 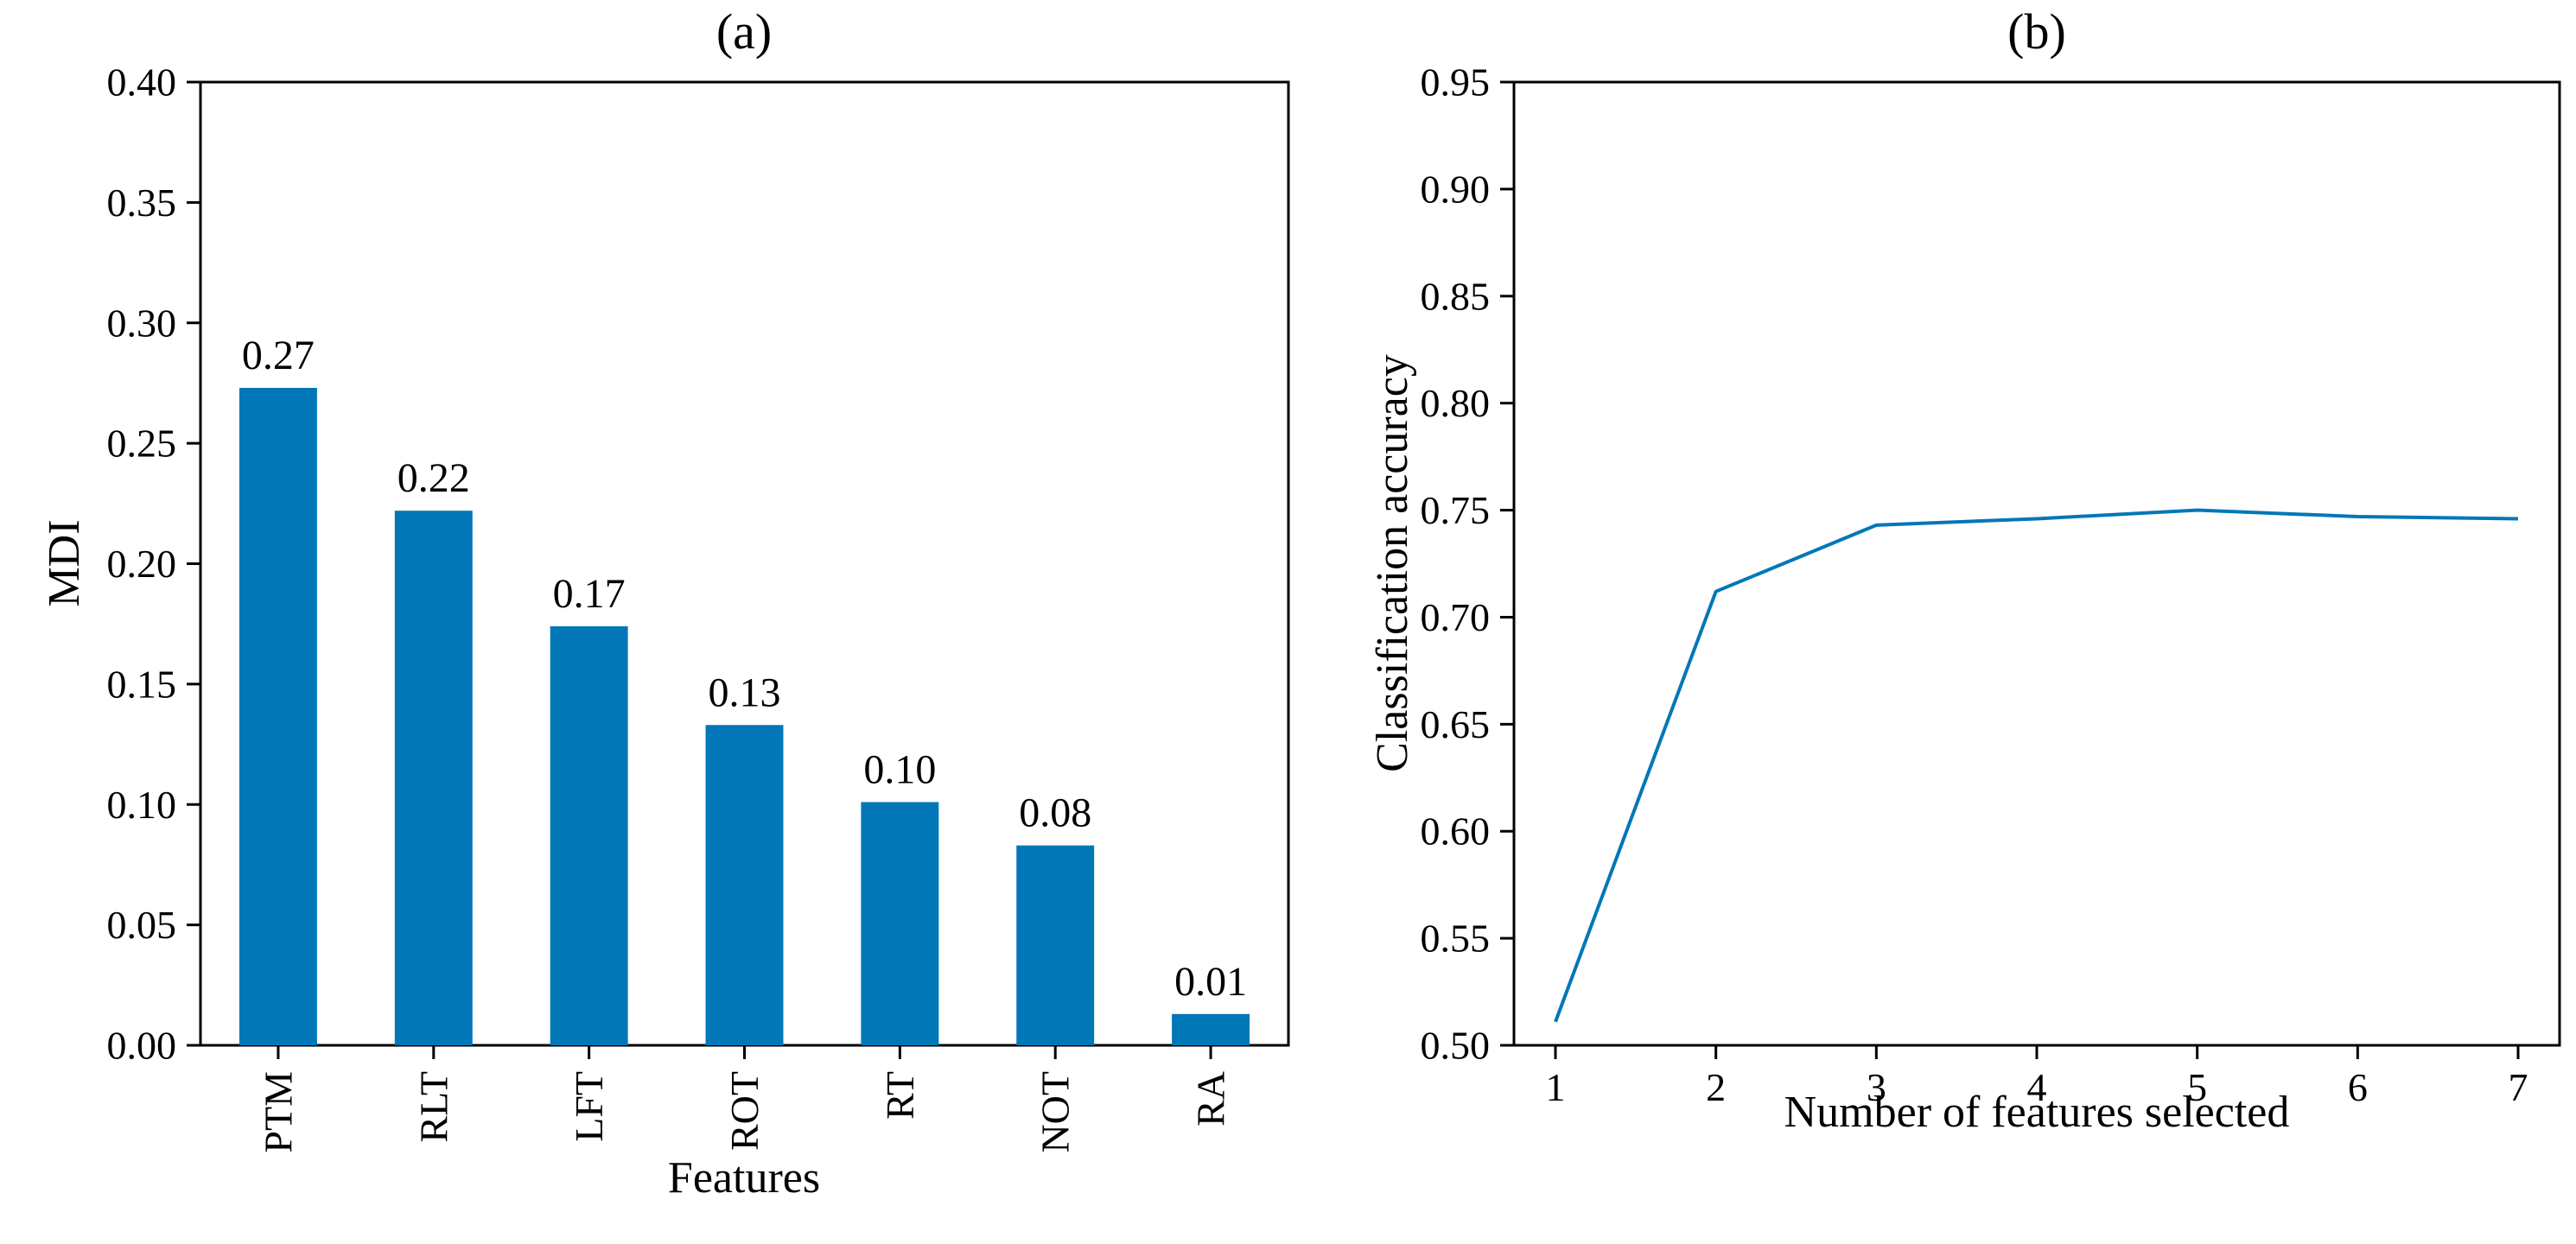 What do you see at coordinates (745, 692) in the screenshot?
I see `bar-value-label: 0.13` at bounding box center [745, 692].